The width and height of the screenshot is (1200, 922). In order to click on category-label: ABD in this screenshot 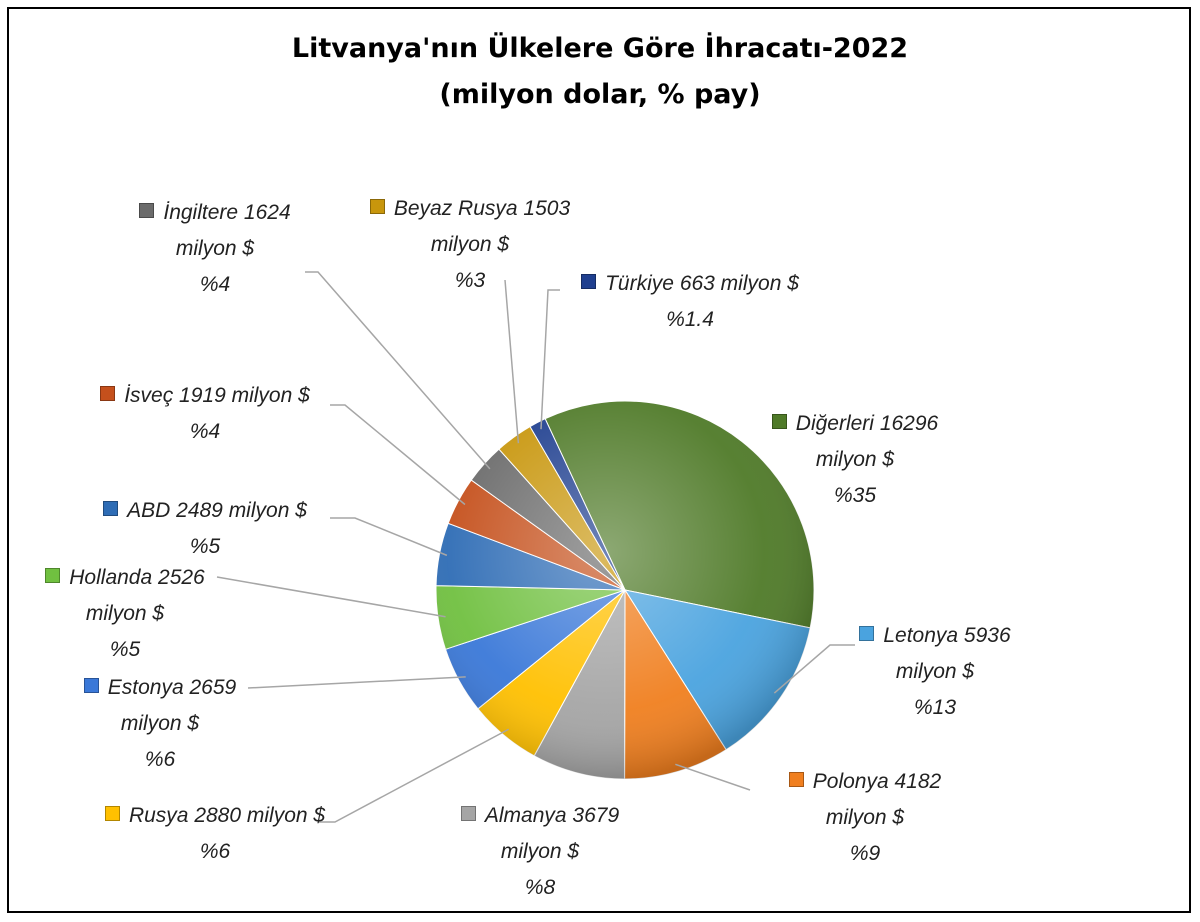, I will do `click(149, 510)`.